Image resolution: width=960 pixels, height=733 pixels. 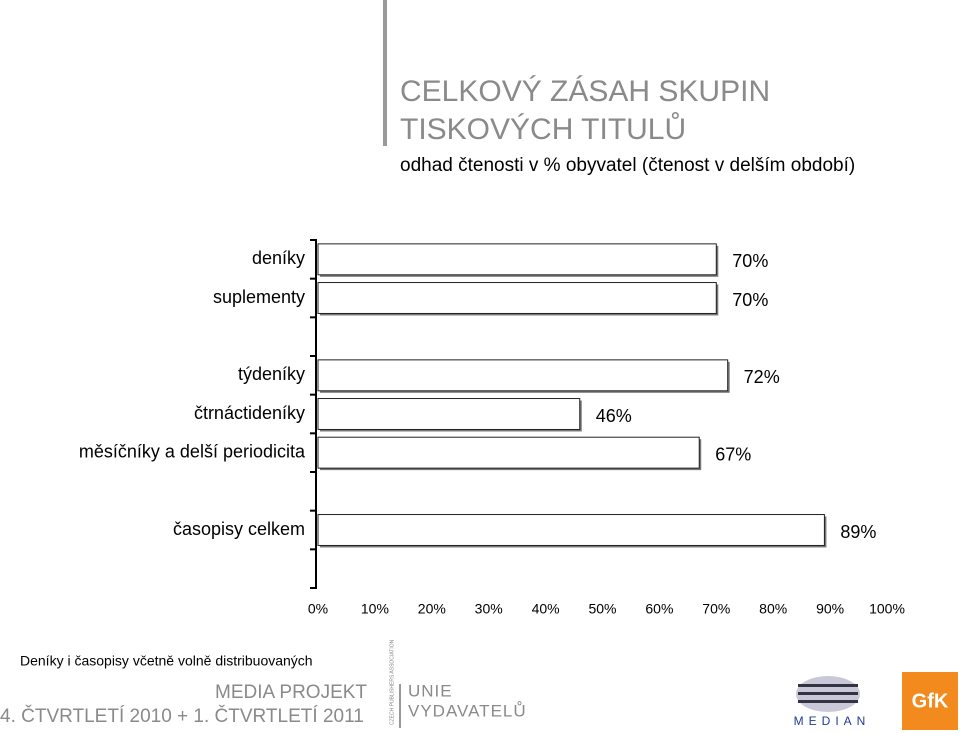 I want to click on chart-title: CELKOVÝ ZÁSAH SKUPIN, so click(x=585, y=91).